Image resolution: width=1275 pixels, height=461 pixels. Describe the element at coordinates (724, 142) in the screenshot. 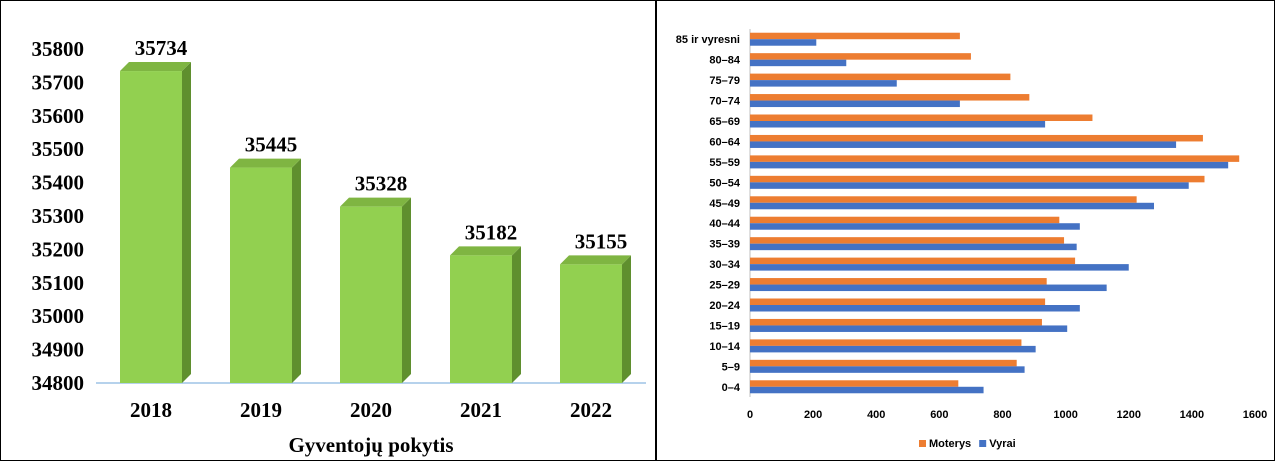

I see `y-tick-label: 60–64` at that location.